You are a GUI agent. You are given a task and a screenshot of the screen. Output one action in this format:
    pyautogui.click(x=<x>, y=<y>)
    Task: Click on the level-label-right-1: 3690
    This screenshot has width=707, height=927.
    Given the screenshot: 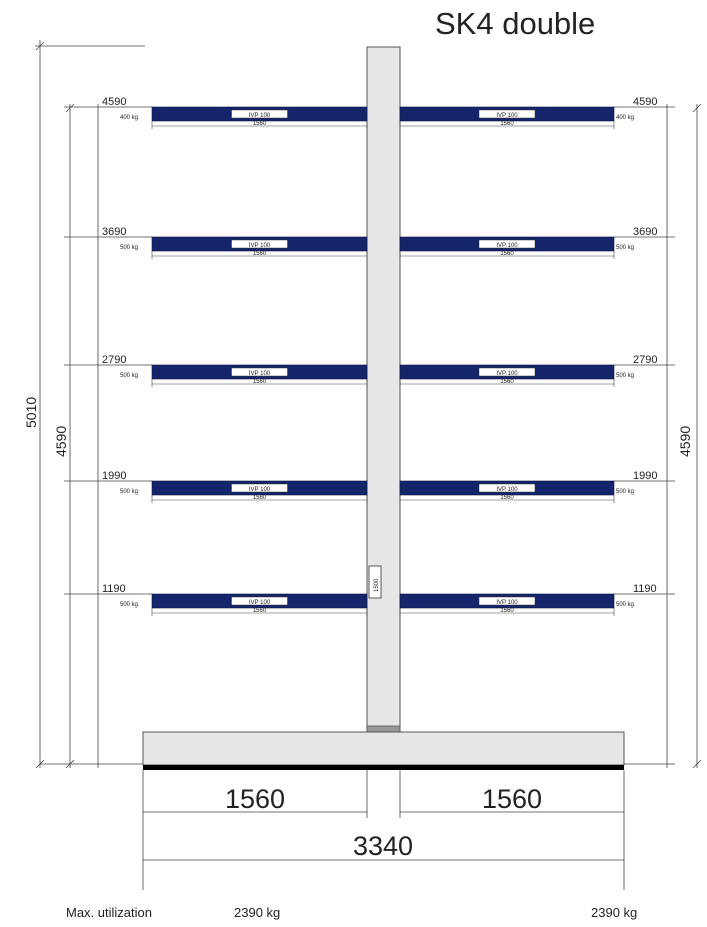 What is the action you would take?
    pyautogui.click(x=645, y=232)
    